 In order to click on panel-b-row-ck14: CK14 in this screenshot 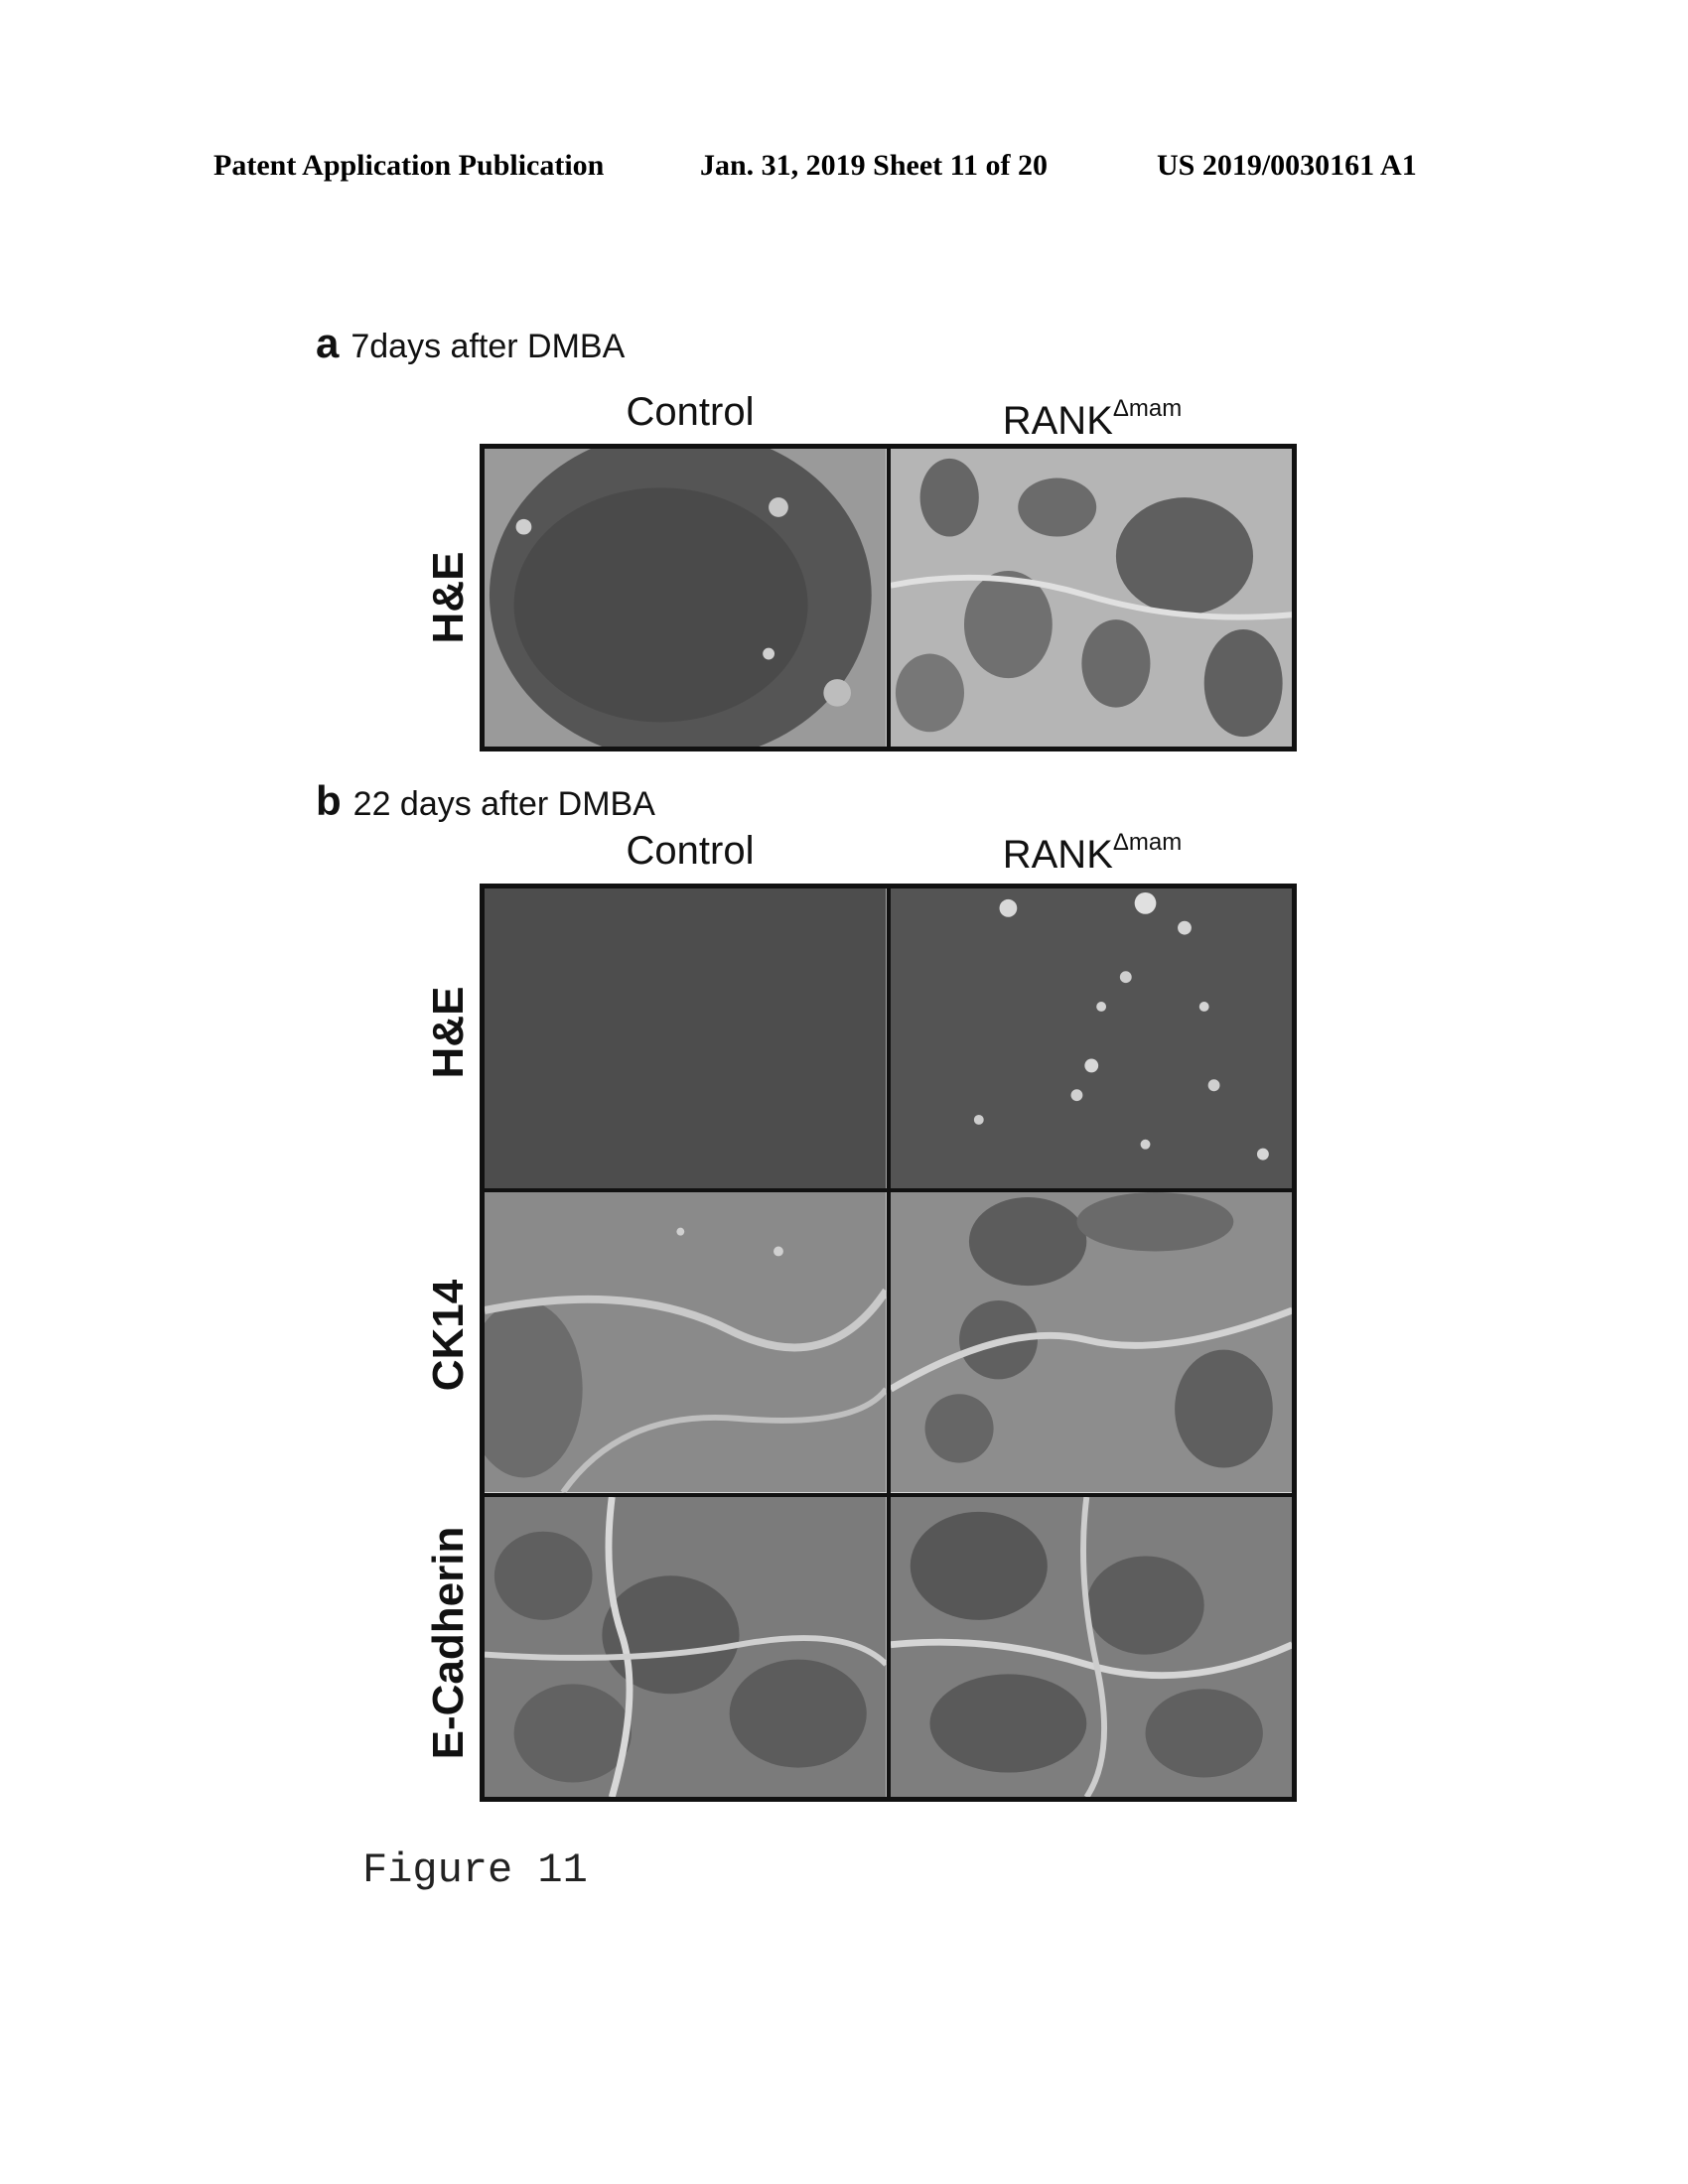, I will do `click(449, 1336)`.